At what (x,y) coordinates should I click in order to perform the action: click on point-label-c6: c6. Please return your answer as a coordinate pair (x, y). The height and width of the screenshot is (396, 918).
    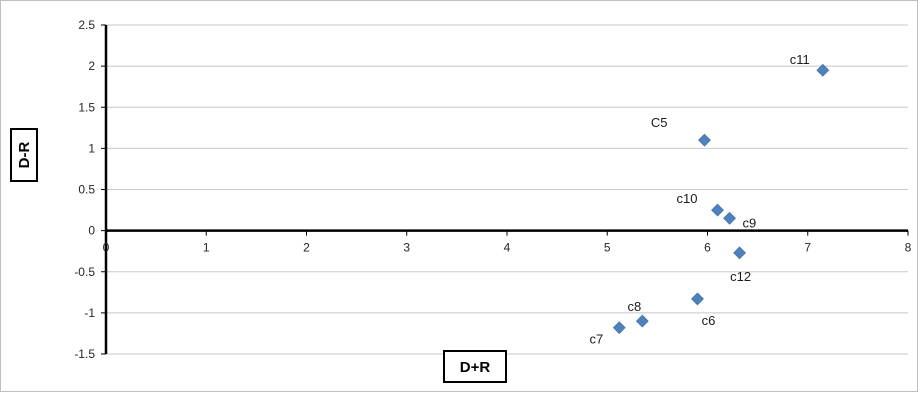
    Looking at the image, I should click on (709, 320).